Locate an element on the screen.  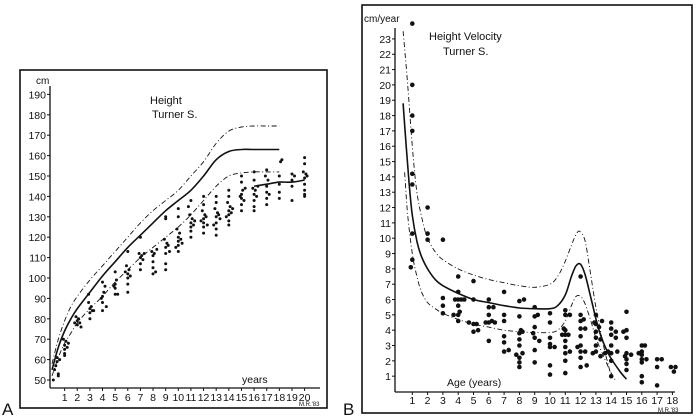
panel-a-y-tick-label: 190 is located at coordinates (37, 95).